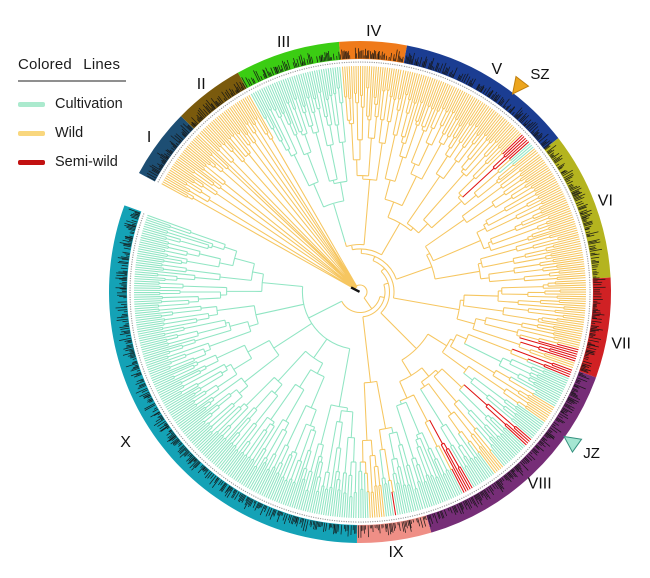  Describe the element at coordinates (31, 162) in the screenshot. I see `semi-wild-color-swatch` at that location.